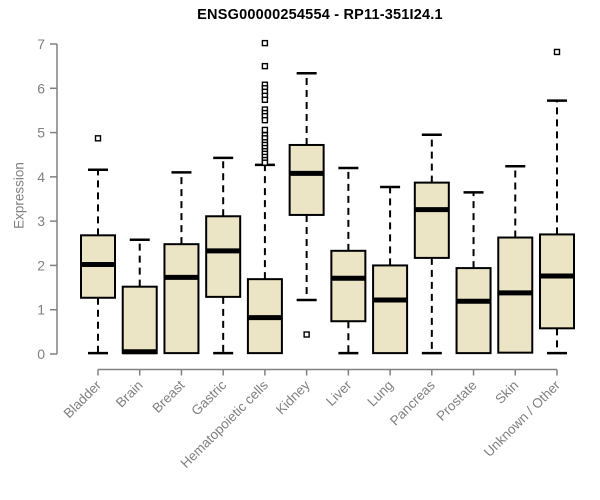  What do you see at coordinates (412, 402) in the screenshot?
I see `x-tick-label: Pancreas` at bounding box center [412, 402].